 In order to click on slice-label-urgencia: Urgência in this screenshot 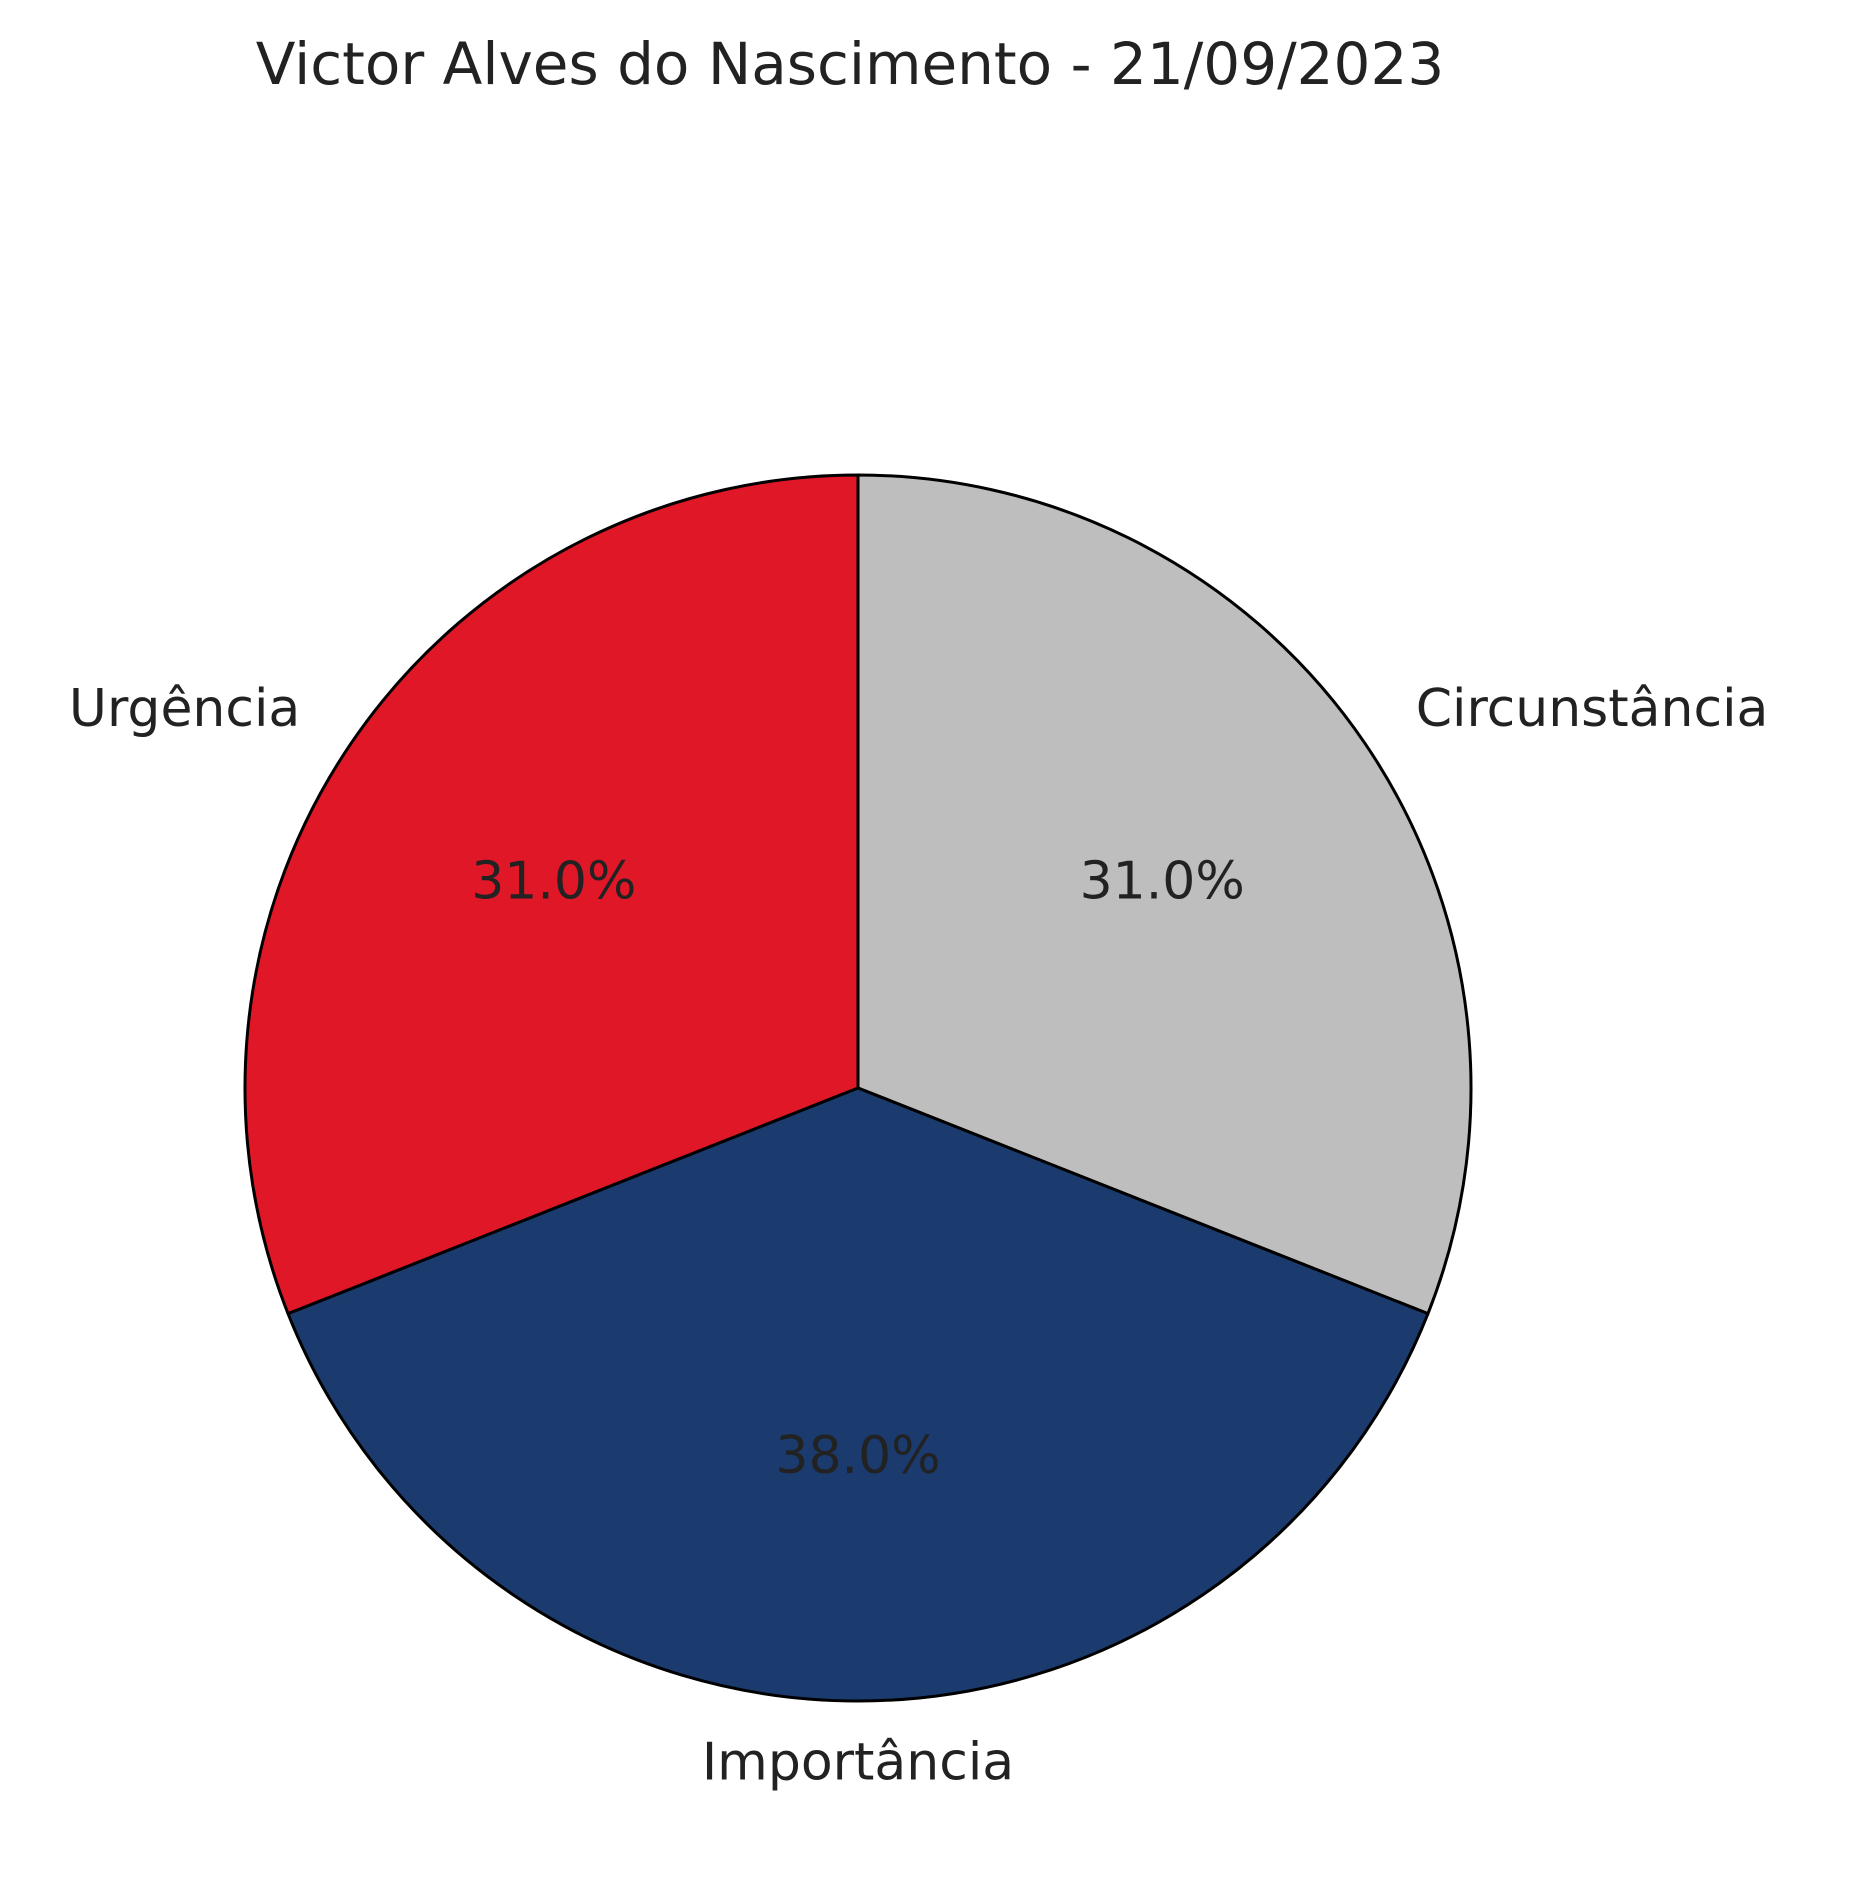, I will do `click(184, 709)`.